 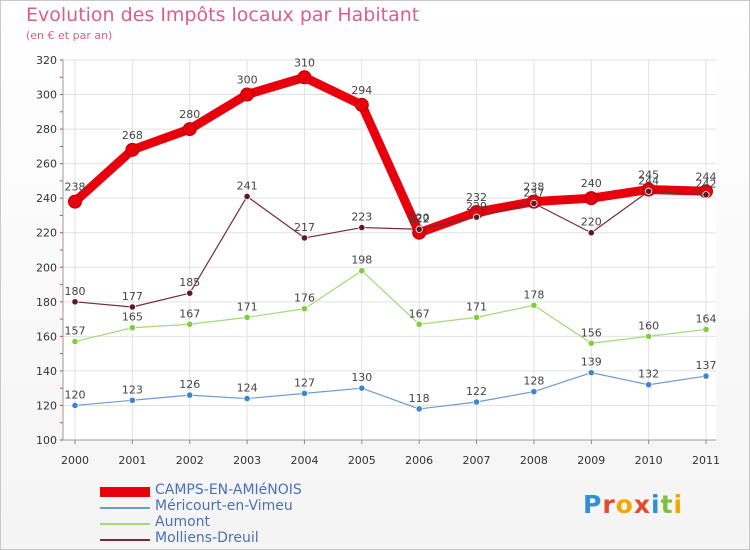 I want to click on data-label: 242, so click(x=706, y=184).